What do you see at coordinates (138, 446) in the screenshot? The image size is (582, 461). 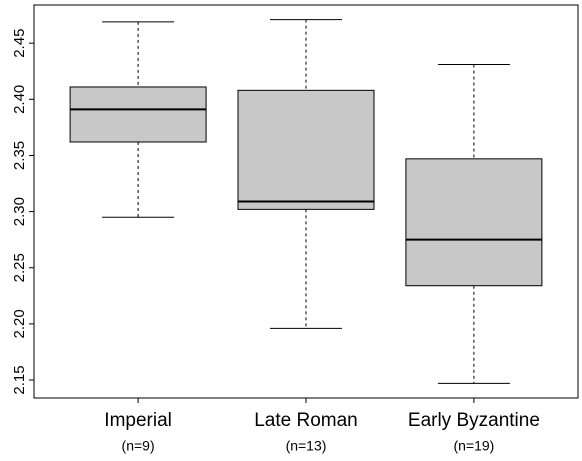 I see `x-tick-sublabel: (n=9)` at bounding box center [138, 446].